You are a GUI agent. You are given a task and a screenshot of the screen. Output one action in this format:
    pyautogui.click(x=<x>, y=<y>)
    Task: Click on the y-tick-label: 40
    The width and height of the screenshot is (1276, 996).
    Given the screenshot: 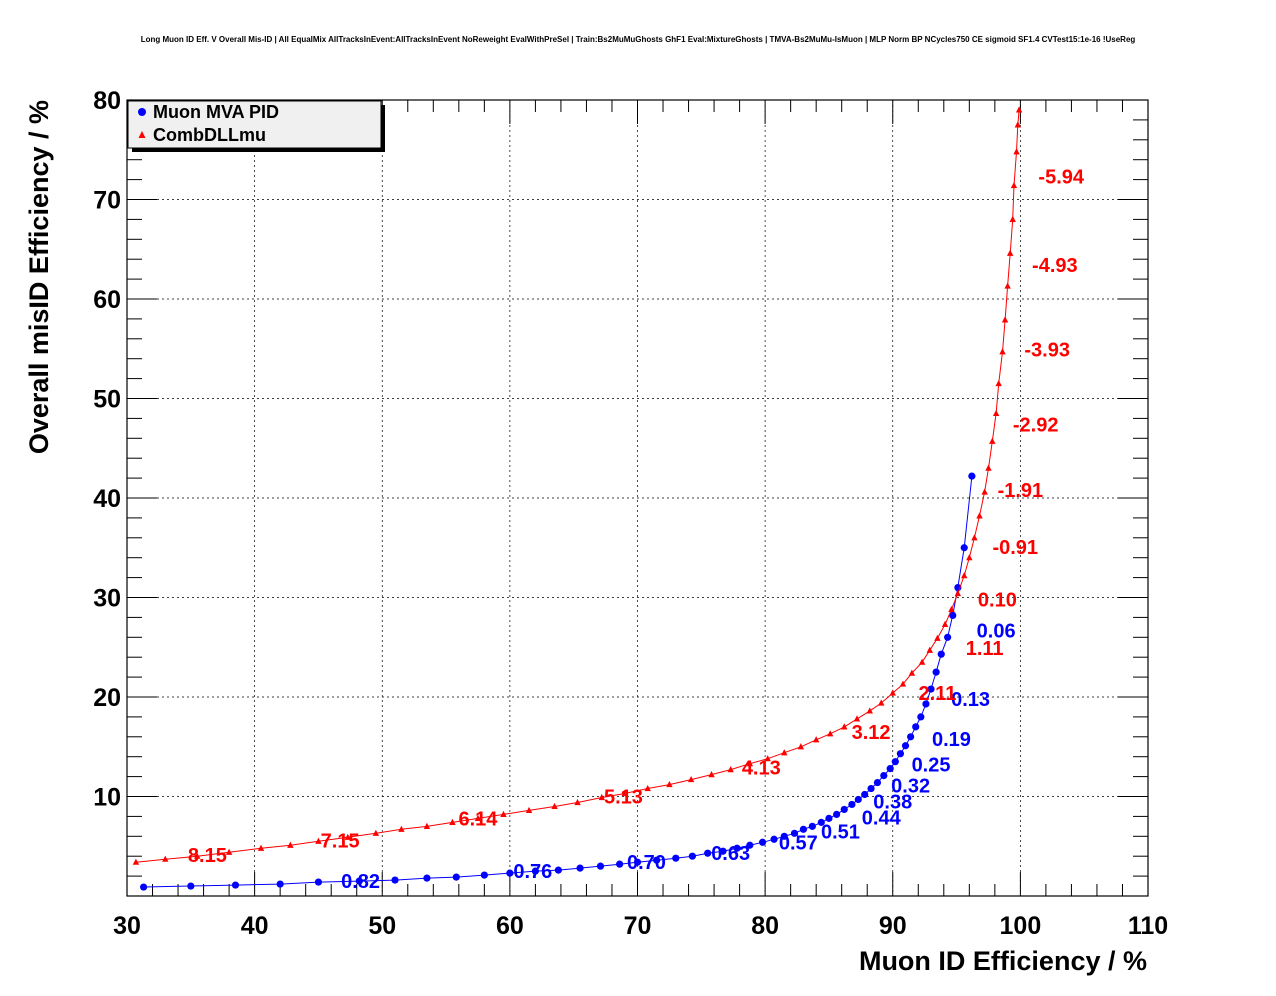 What is the action you would take?
    pyautogui.click(x=107, y=499)
    